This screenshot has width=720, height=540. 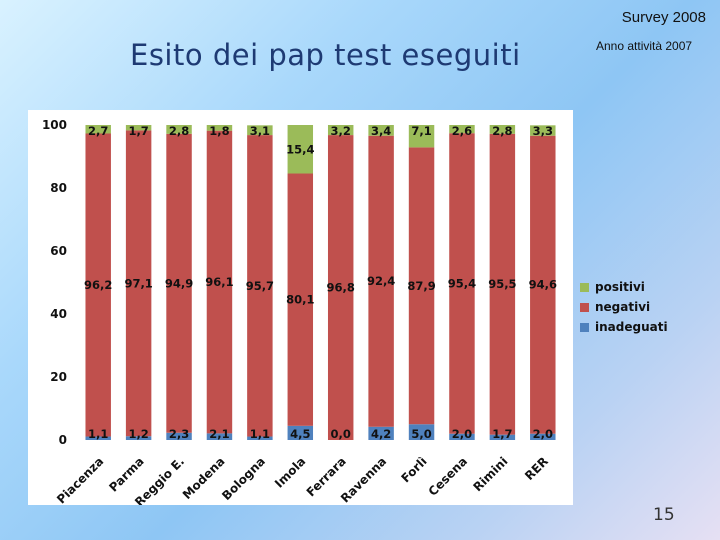 What do you see at coordinates (138, 434) in the screenshot?
I see `data-label-inadeguati: 1,2` at bounding box center [138, 434].